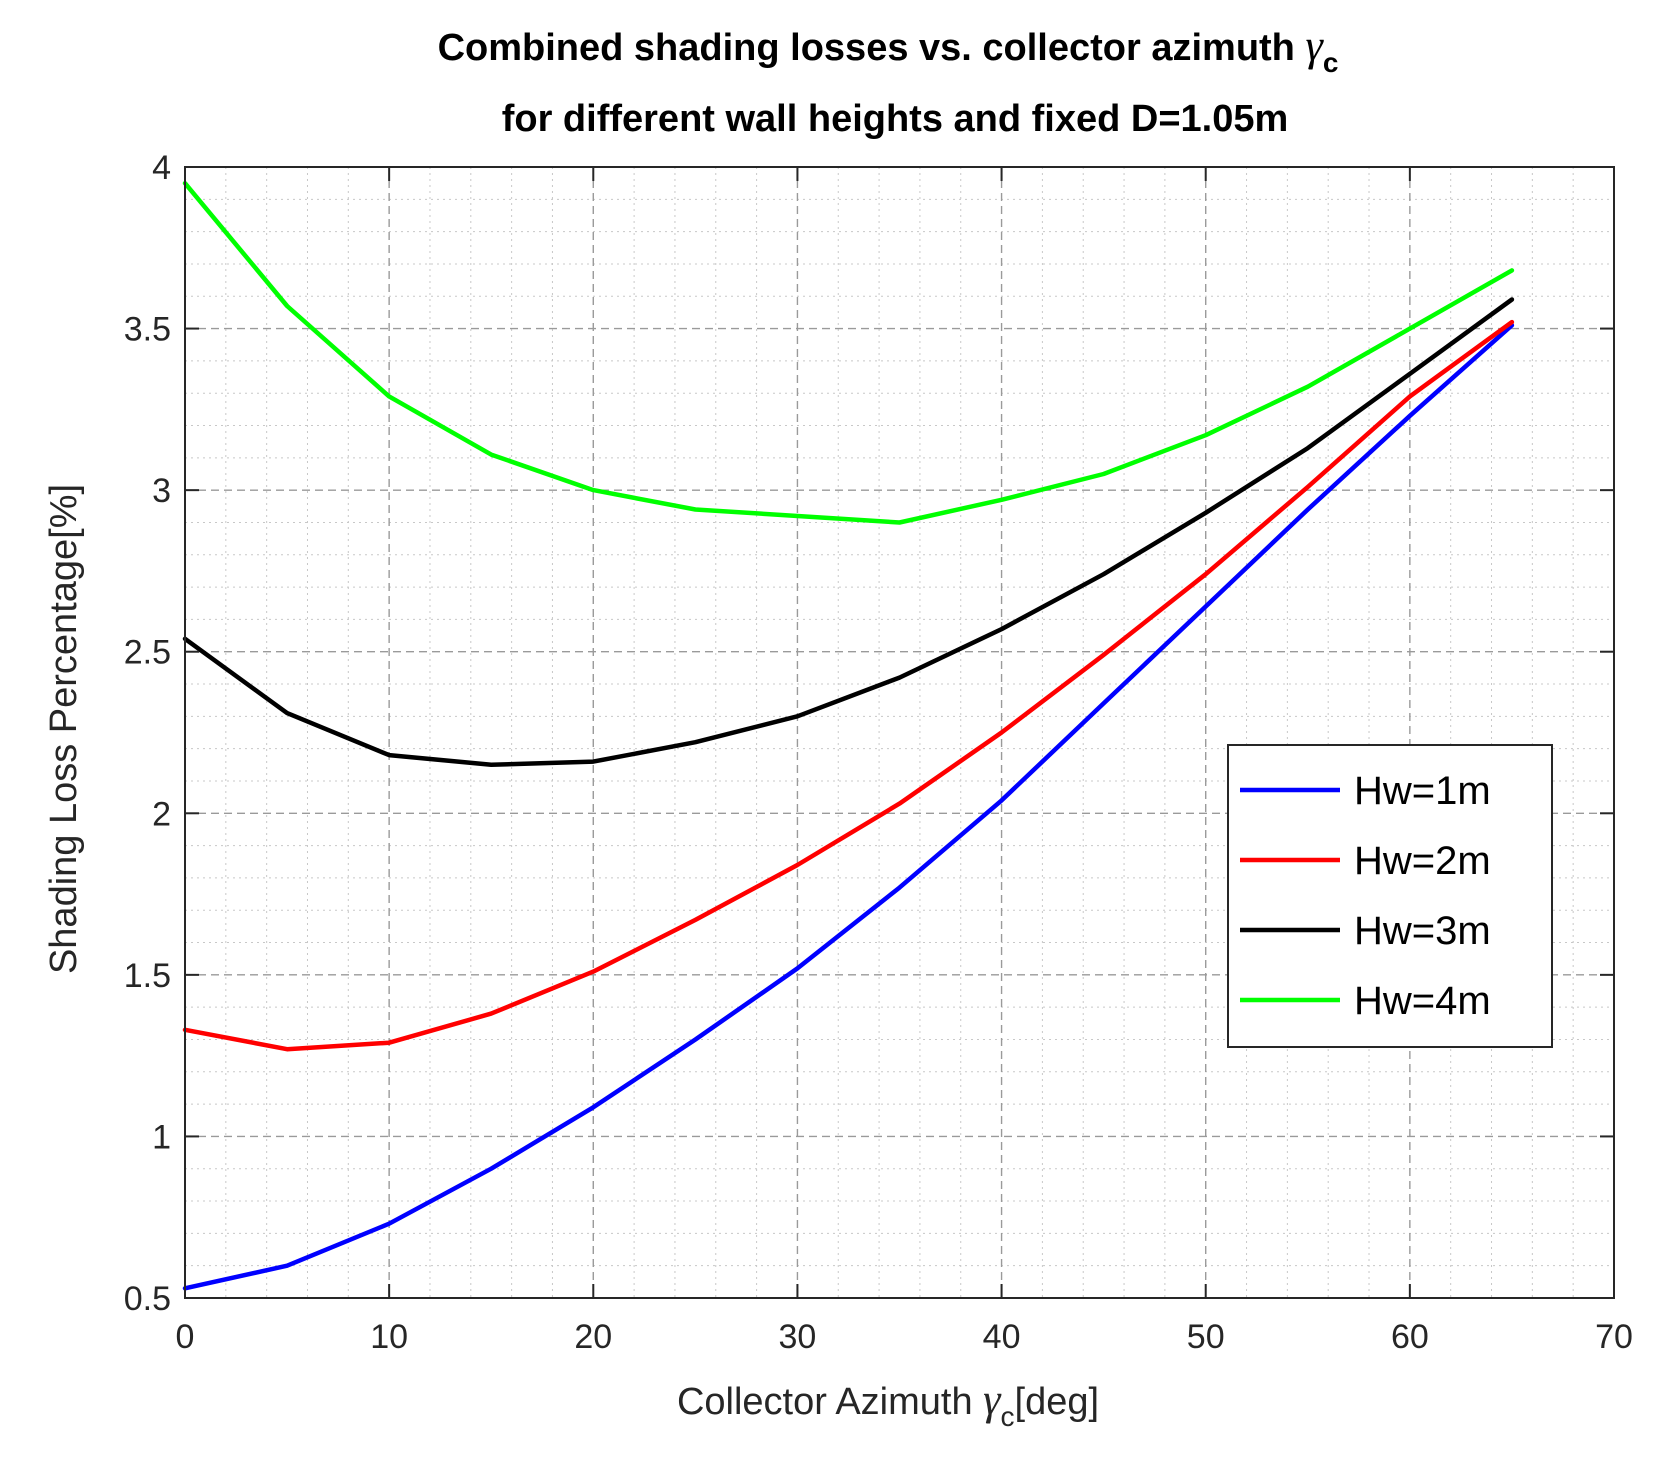  What do you see at coordinates (147, 976) in the screenshot?
I see `y-tick-label: 1.5` at bounding box center [147, 976].